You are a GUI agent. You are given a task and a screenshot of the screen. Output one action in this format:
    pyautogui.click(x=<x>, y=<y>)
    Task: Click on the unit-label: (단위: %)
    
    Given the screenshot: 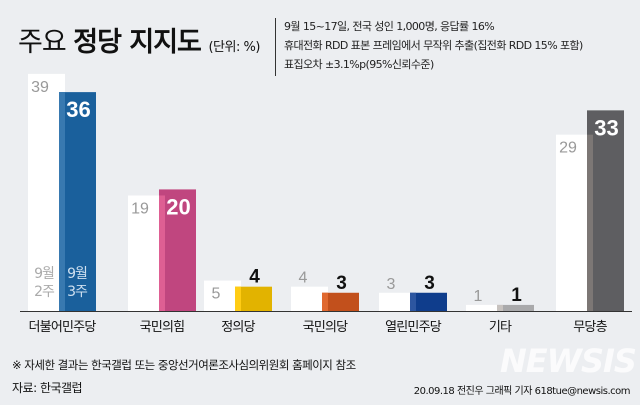 What is the action you would take?
    pyautogui.click(x=234, y=47)
    